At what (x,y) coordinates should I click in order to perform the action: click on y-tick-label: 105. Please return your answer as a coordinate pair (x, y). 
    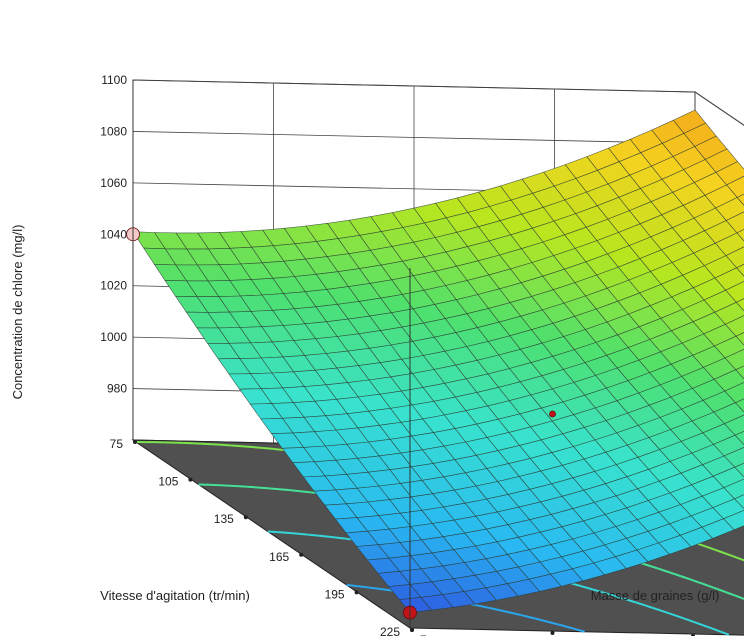
    Looking at the image, I should click on (168, 482).